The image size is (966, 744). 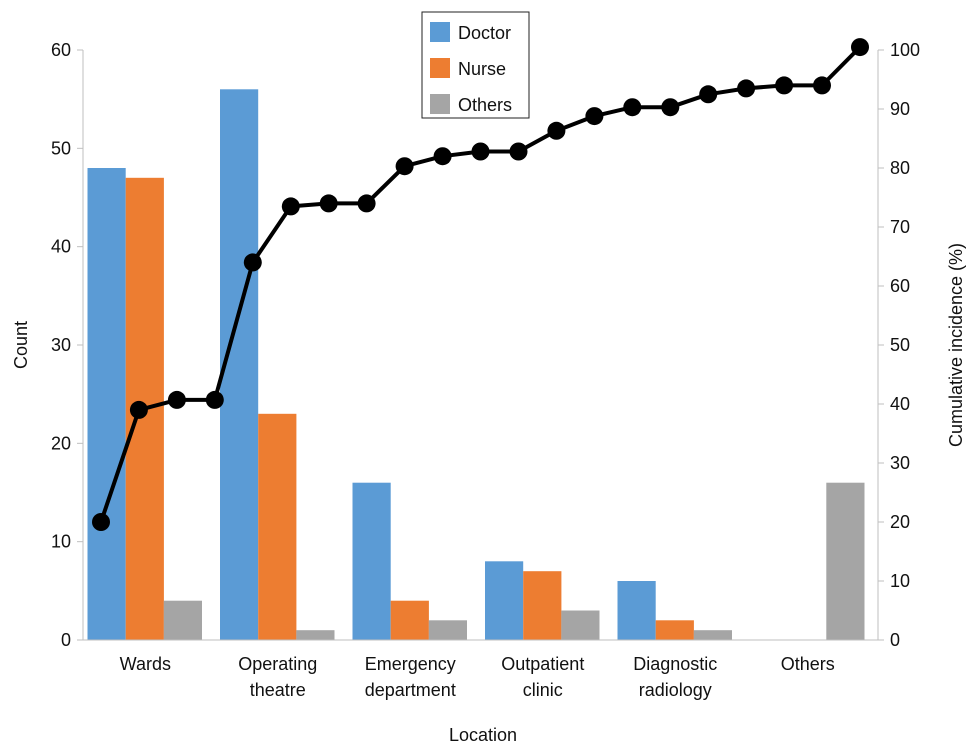 I want to click on x-tick-label: Diagnostic, so click(x=675, y=664).